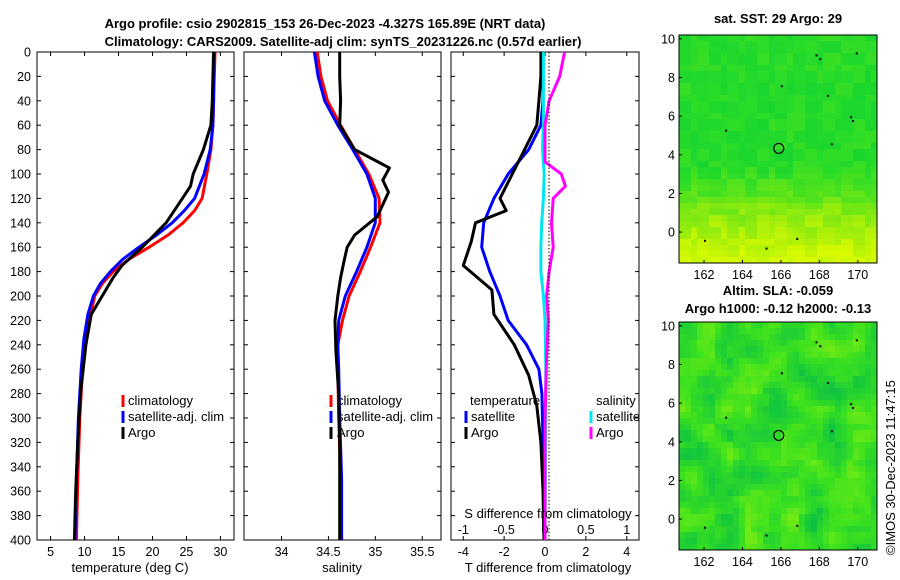 This screenshot has width=900, height=580. I want to click on map-y-tick-label: 8, so click(671, 365).